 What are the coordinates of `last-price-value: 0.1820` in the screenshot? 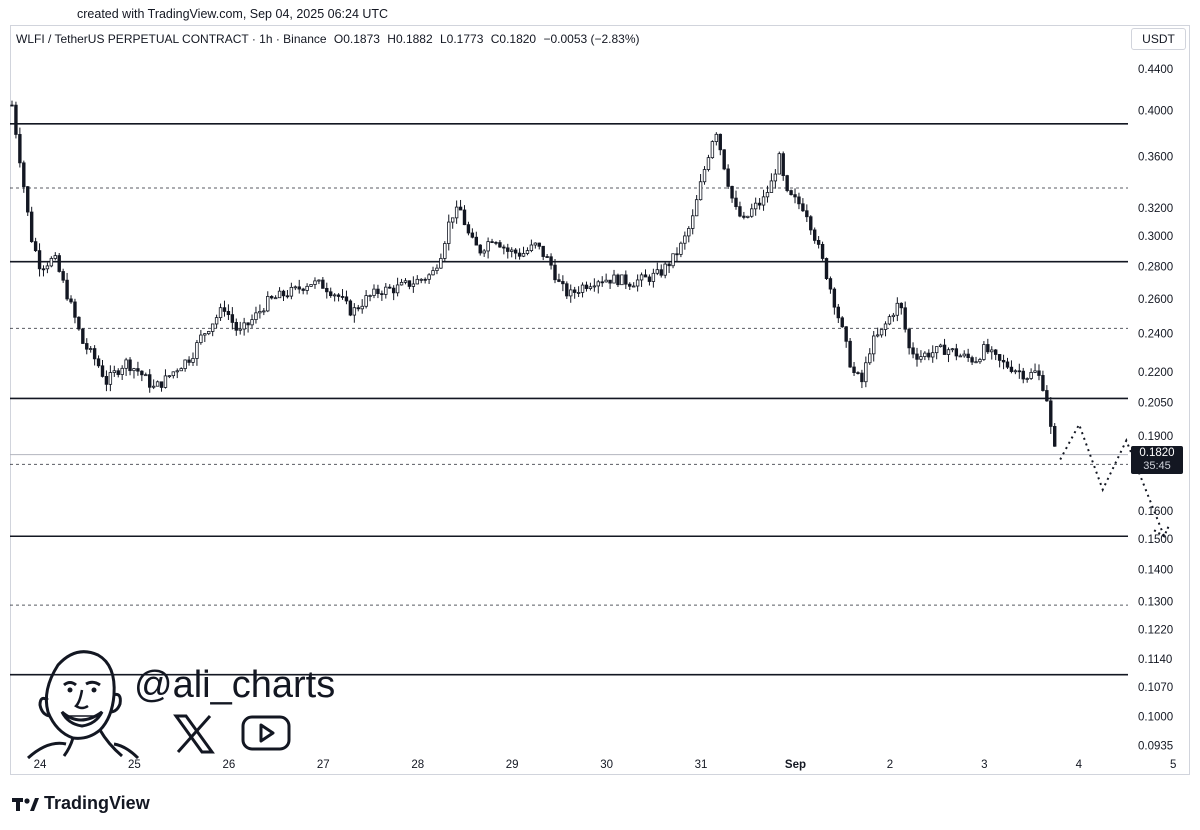 It's located at (1157, 453).